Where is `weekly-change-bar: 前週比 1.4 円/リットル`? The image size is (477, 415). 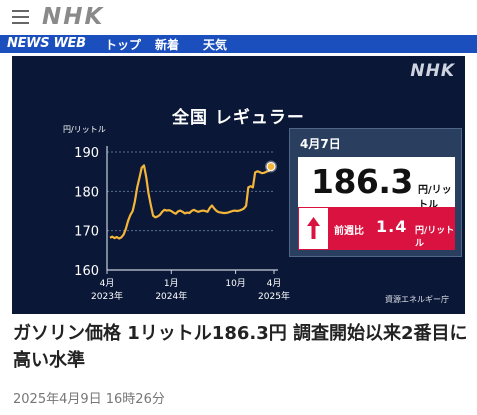 weekly-change-bar: 前週比 1.4 円/リットル is located at coordinates (376, 228).